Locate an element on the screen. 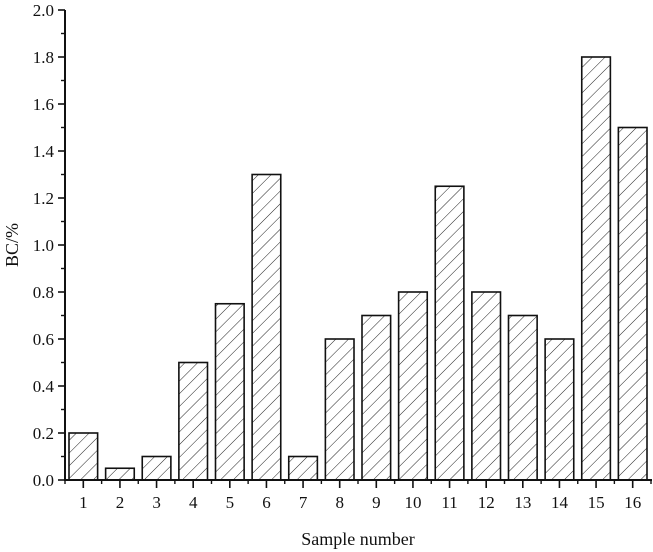 Image resolution: width=653 pixels, height=552 pixels. x-tick-label: 14 is located at coordinates (560, 502).